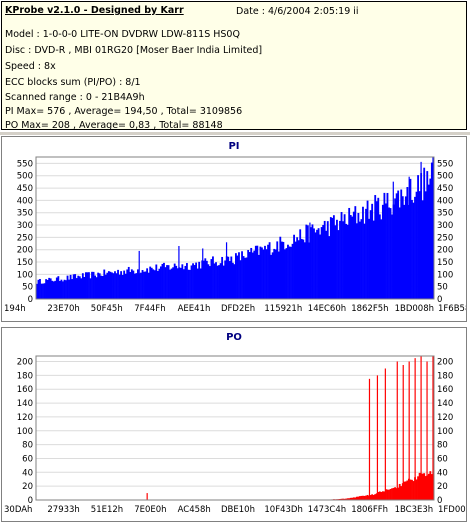 The image size is (470, 524). I want to click on y-tick-label-left: 250, so click(25, 238).